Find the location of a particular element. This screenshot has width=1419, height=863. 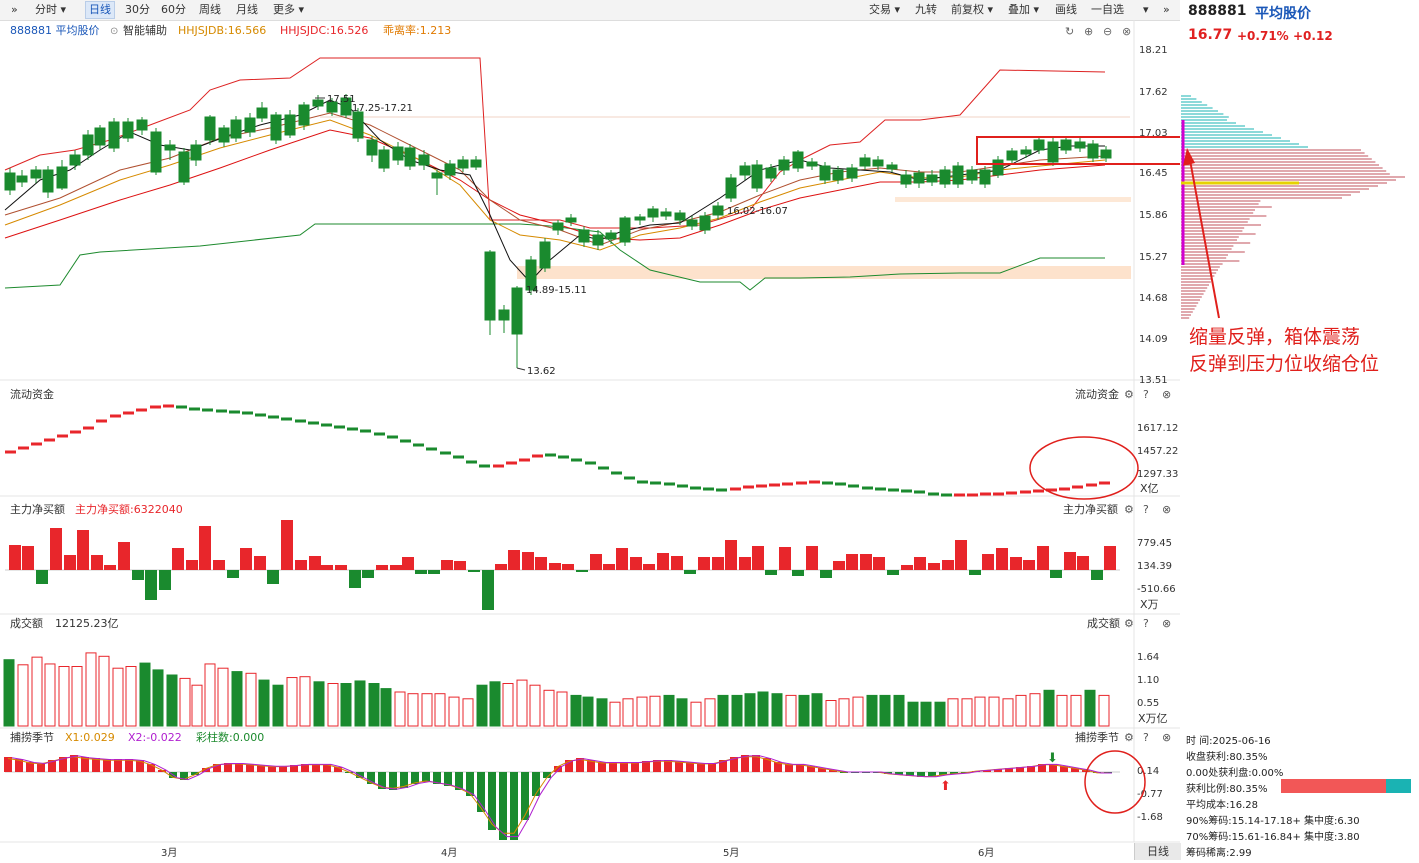

svg-text: X万亿 is located at coordinates (1153, 718).